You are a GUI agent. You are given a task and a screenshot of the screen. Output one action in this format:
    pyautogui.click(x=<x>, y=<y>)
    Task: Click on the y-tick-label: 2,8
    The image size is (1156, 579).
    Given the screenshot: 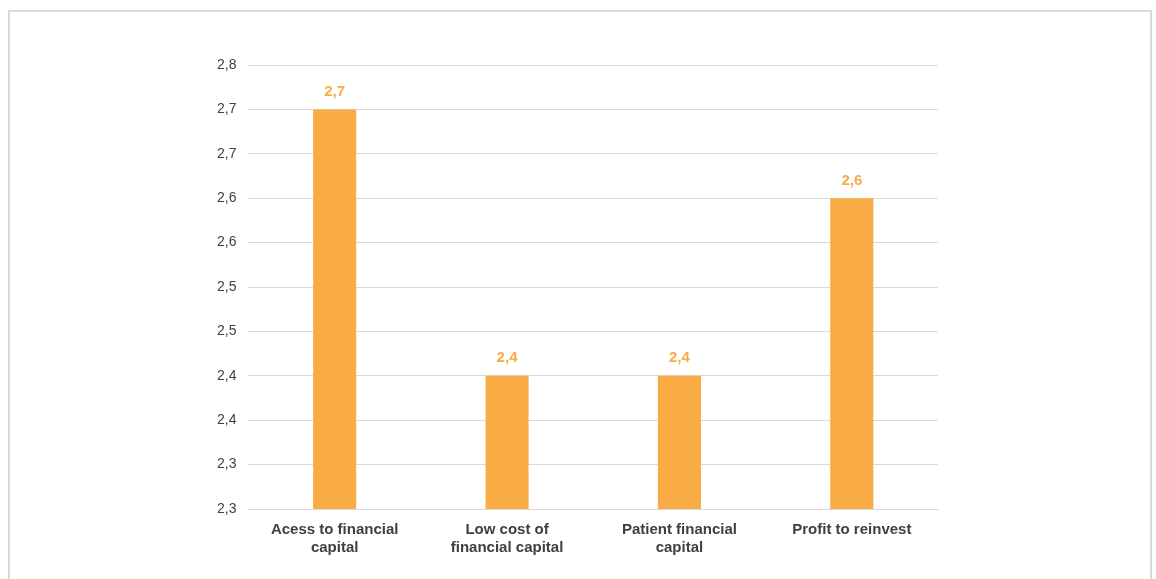 What is the action you would take?
    pyautogui.click(x=226, y=63)
    